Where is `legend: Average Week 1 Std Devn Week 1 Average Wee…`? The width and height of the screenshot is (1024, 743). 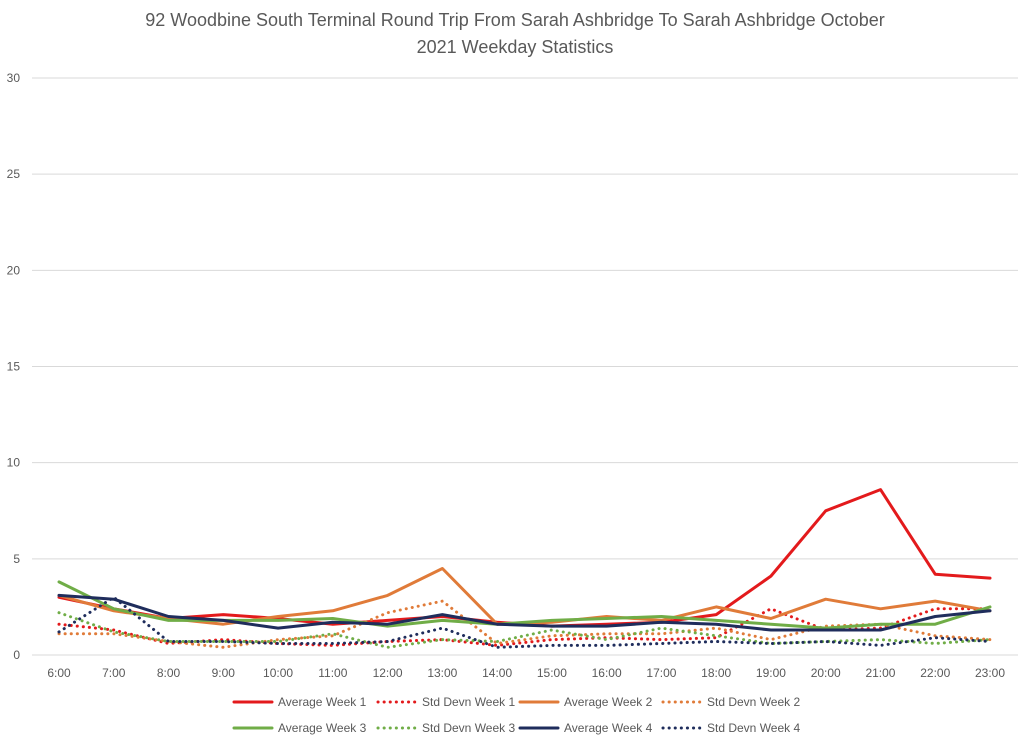 legend: Average Week 1 Std Devn Week 1 Average Wee… is located at coordinates (516, 715).